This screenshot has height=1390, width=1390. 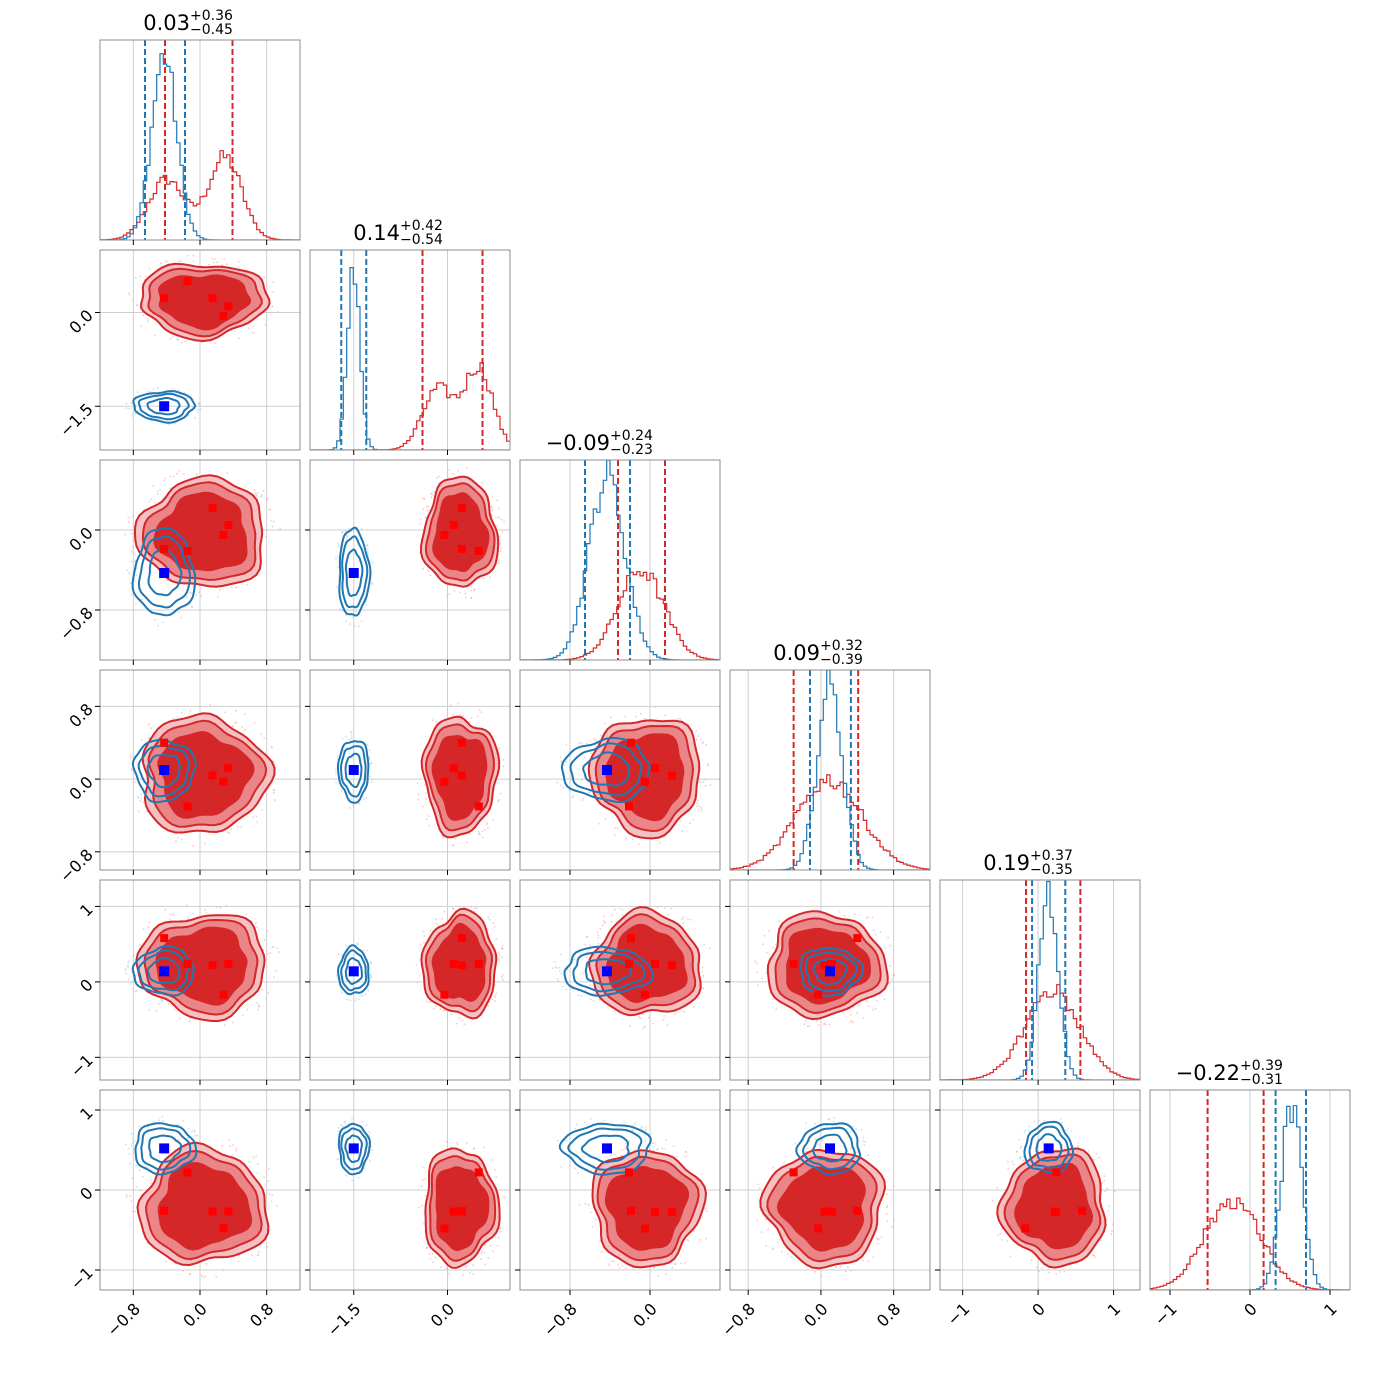 I want to click on title-0-minus: −0.45, so click(x=211, y=30).